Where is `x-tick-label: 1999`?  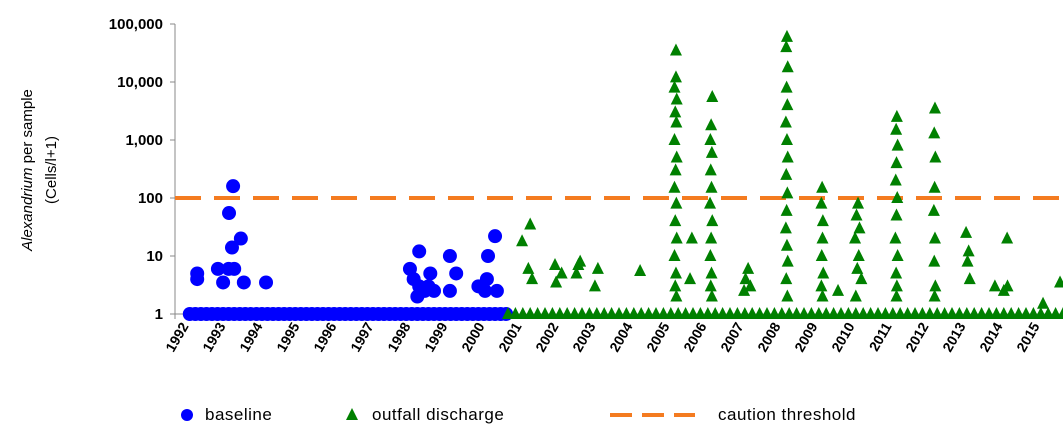 x-tick-label: 1999 is located at coordinates (436, 336).